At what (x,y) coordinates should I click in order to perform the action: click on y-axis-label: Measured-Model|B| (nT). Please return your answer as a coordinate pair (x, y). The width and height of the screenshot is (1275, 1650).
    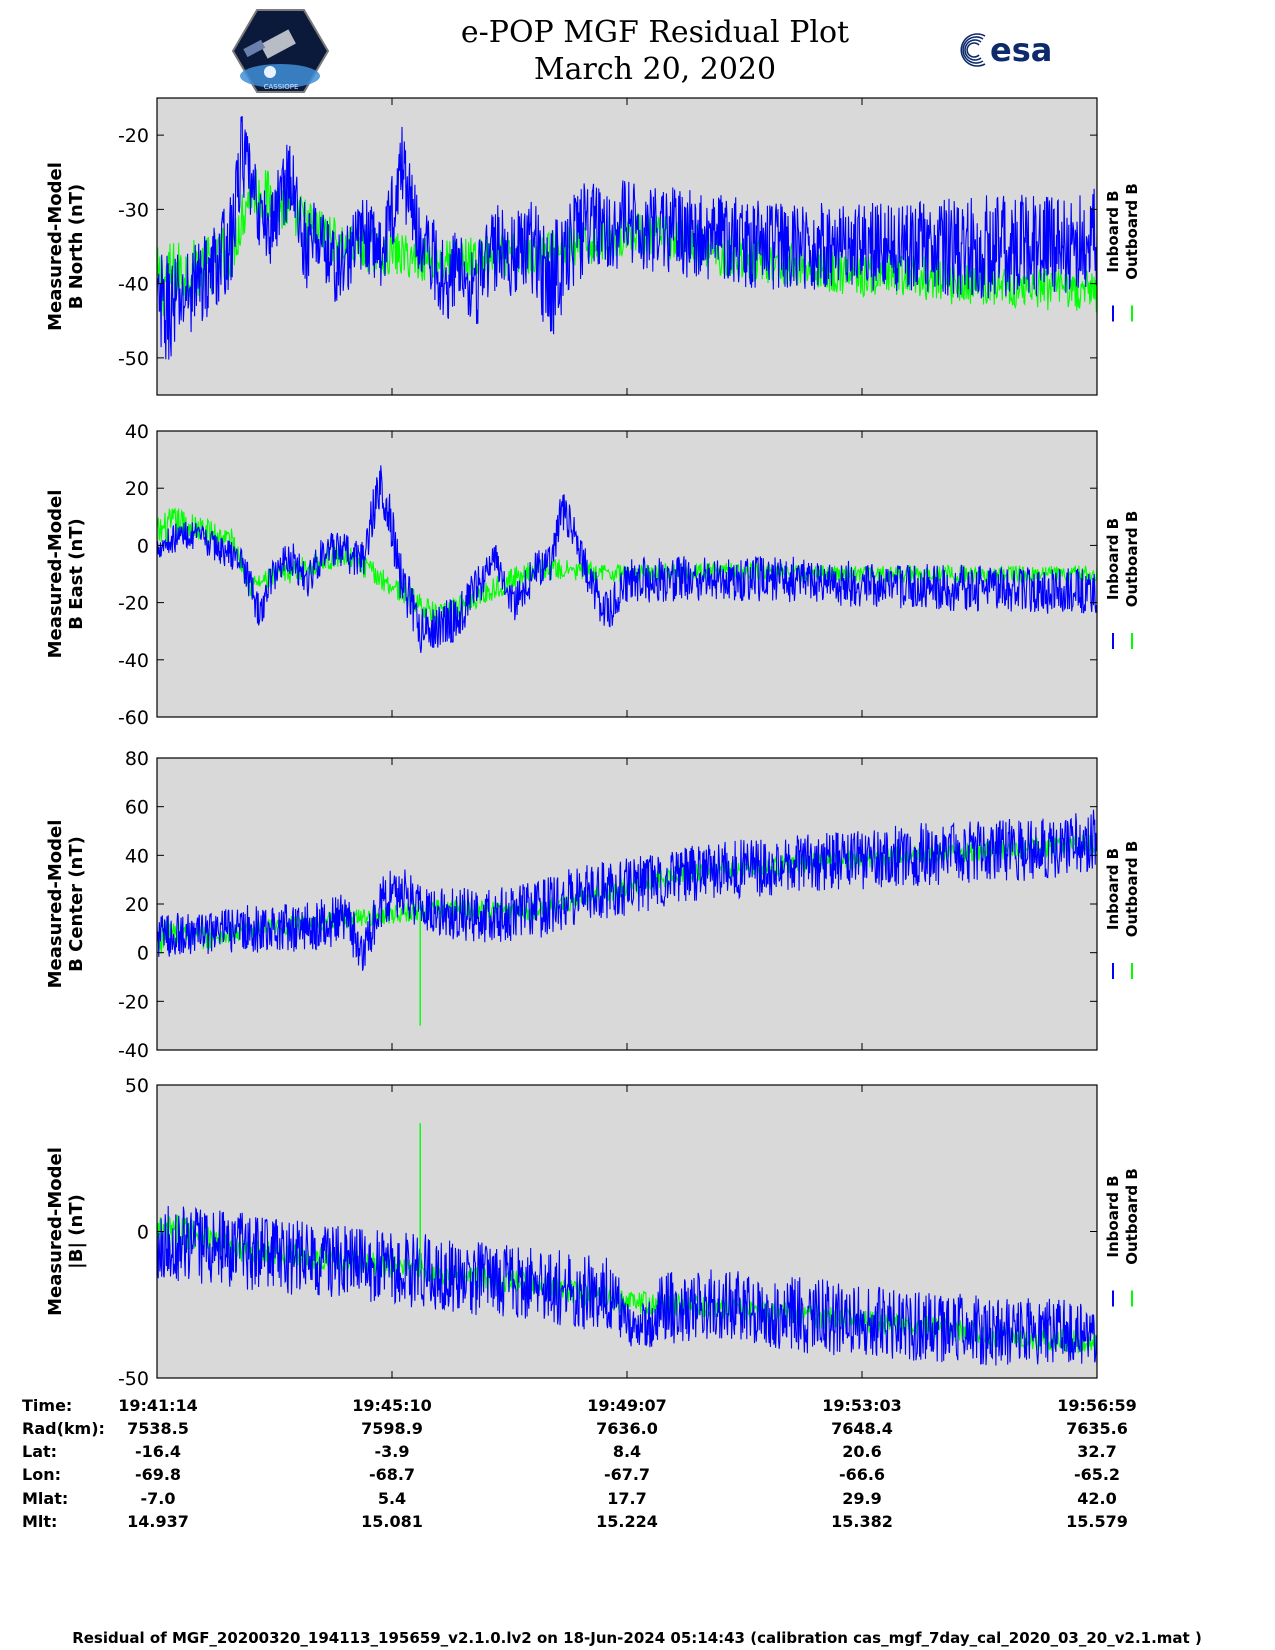
    Looking at the image, I should click on (66, 1231).